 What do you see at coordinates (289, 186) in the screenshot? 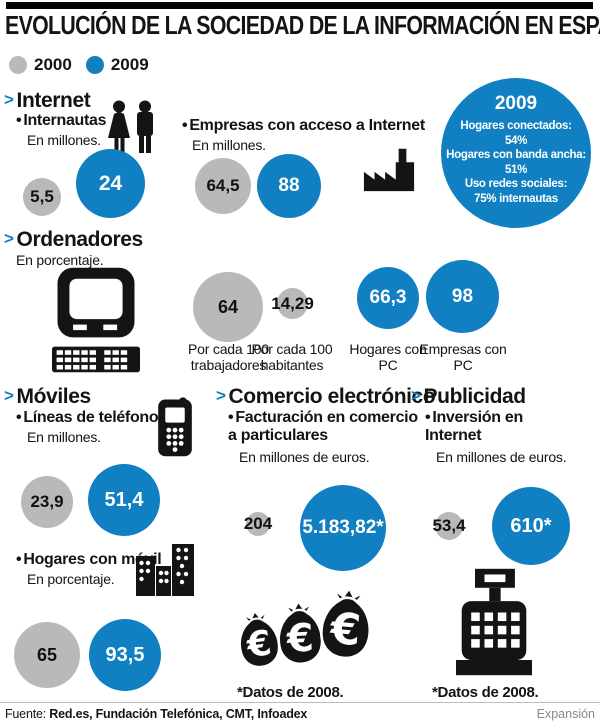
I see `empresas-2009-circle: 88` at bounding box center [289, 186].